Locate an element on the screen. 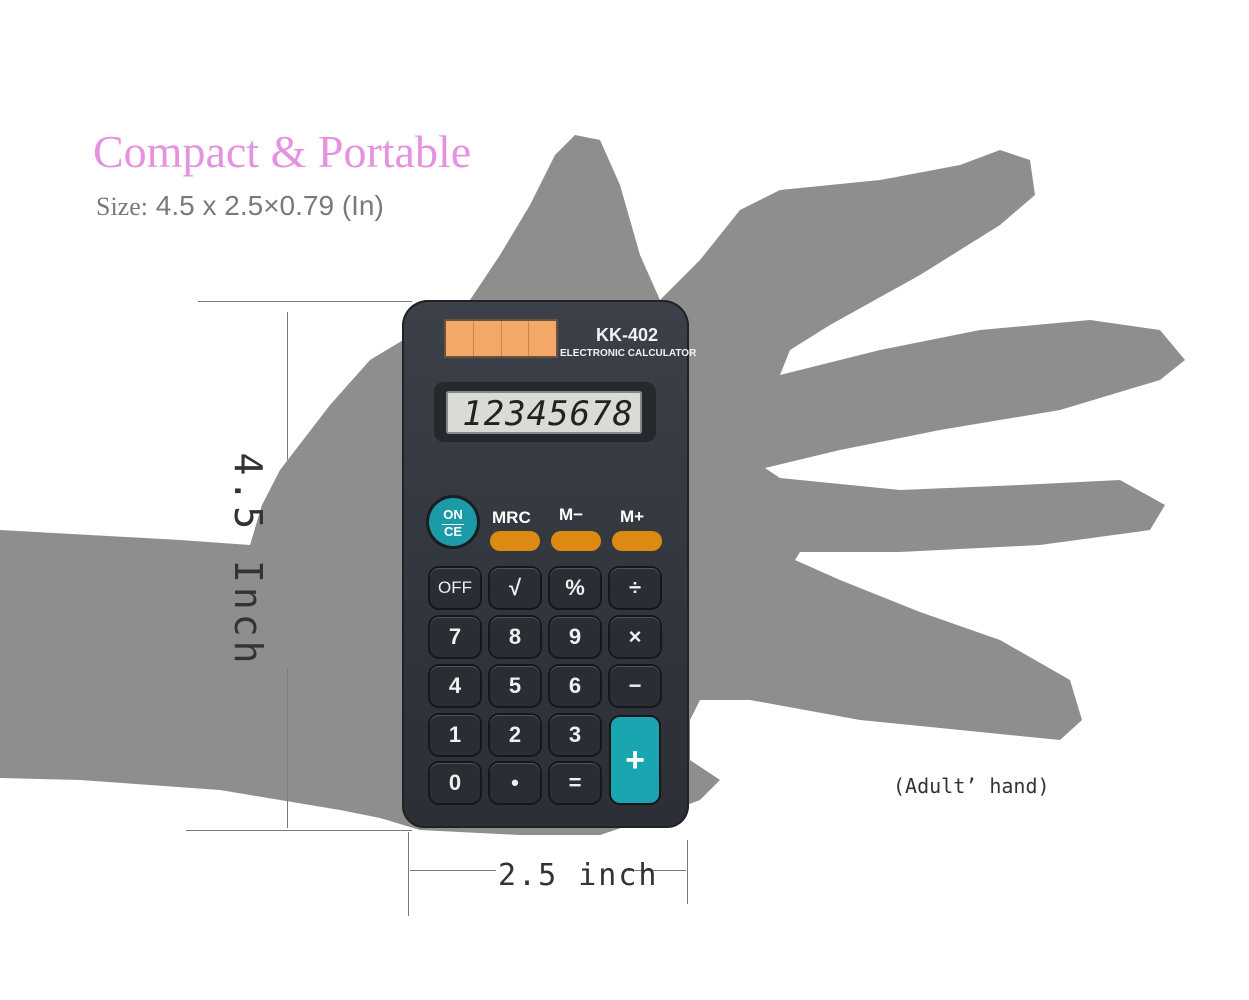  key-2: 2 is located at coordinates (515, 735).